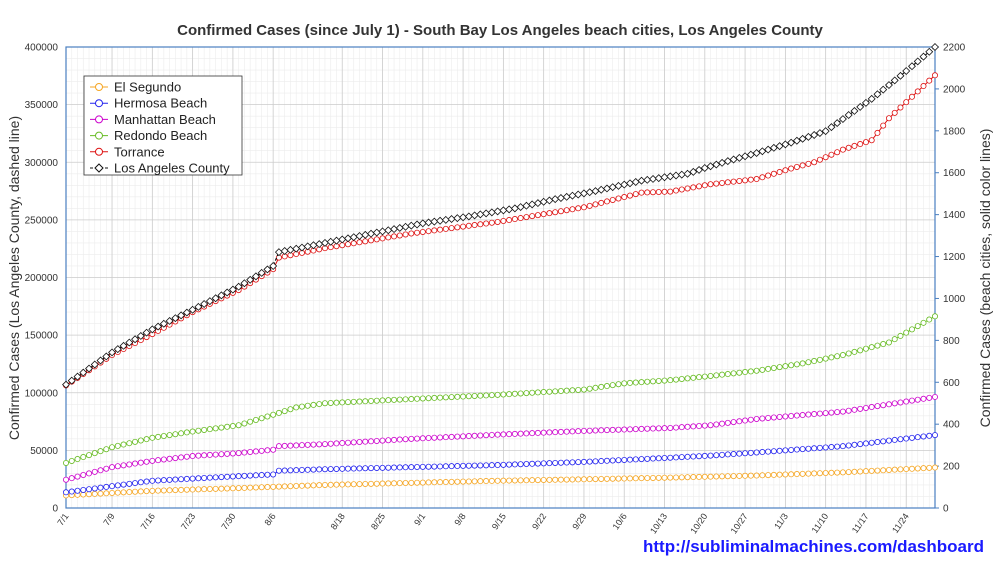 Image resolution: width=1000 pixels, height=563 pixels. I want to click on series-hermosa-beach, so click(501, 464).